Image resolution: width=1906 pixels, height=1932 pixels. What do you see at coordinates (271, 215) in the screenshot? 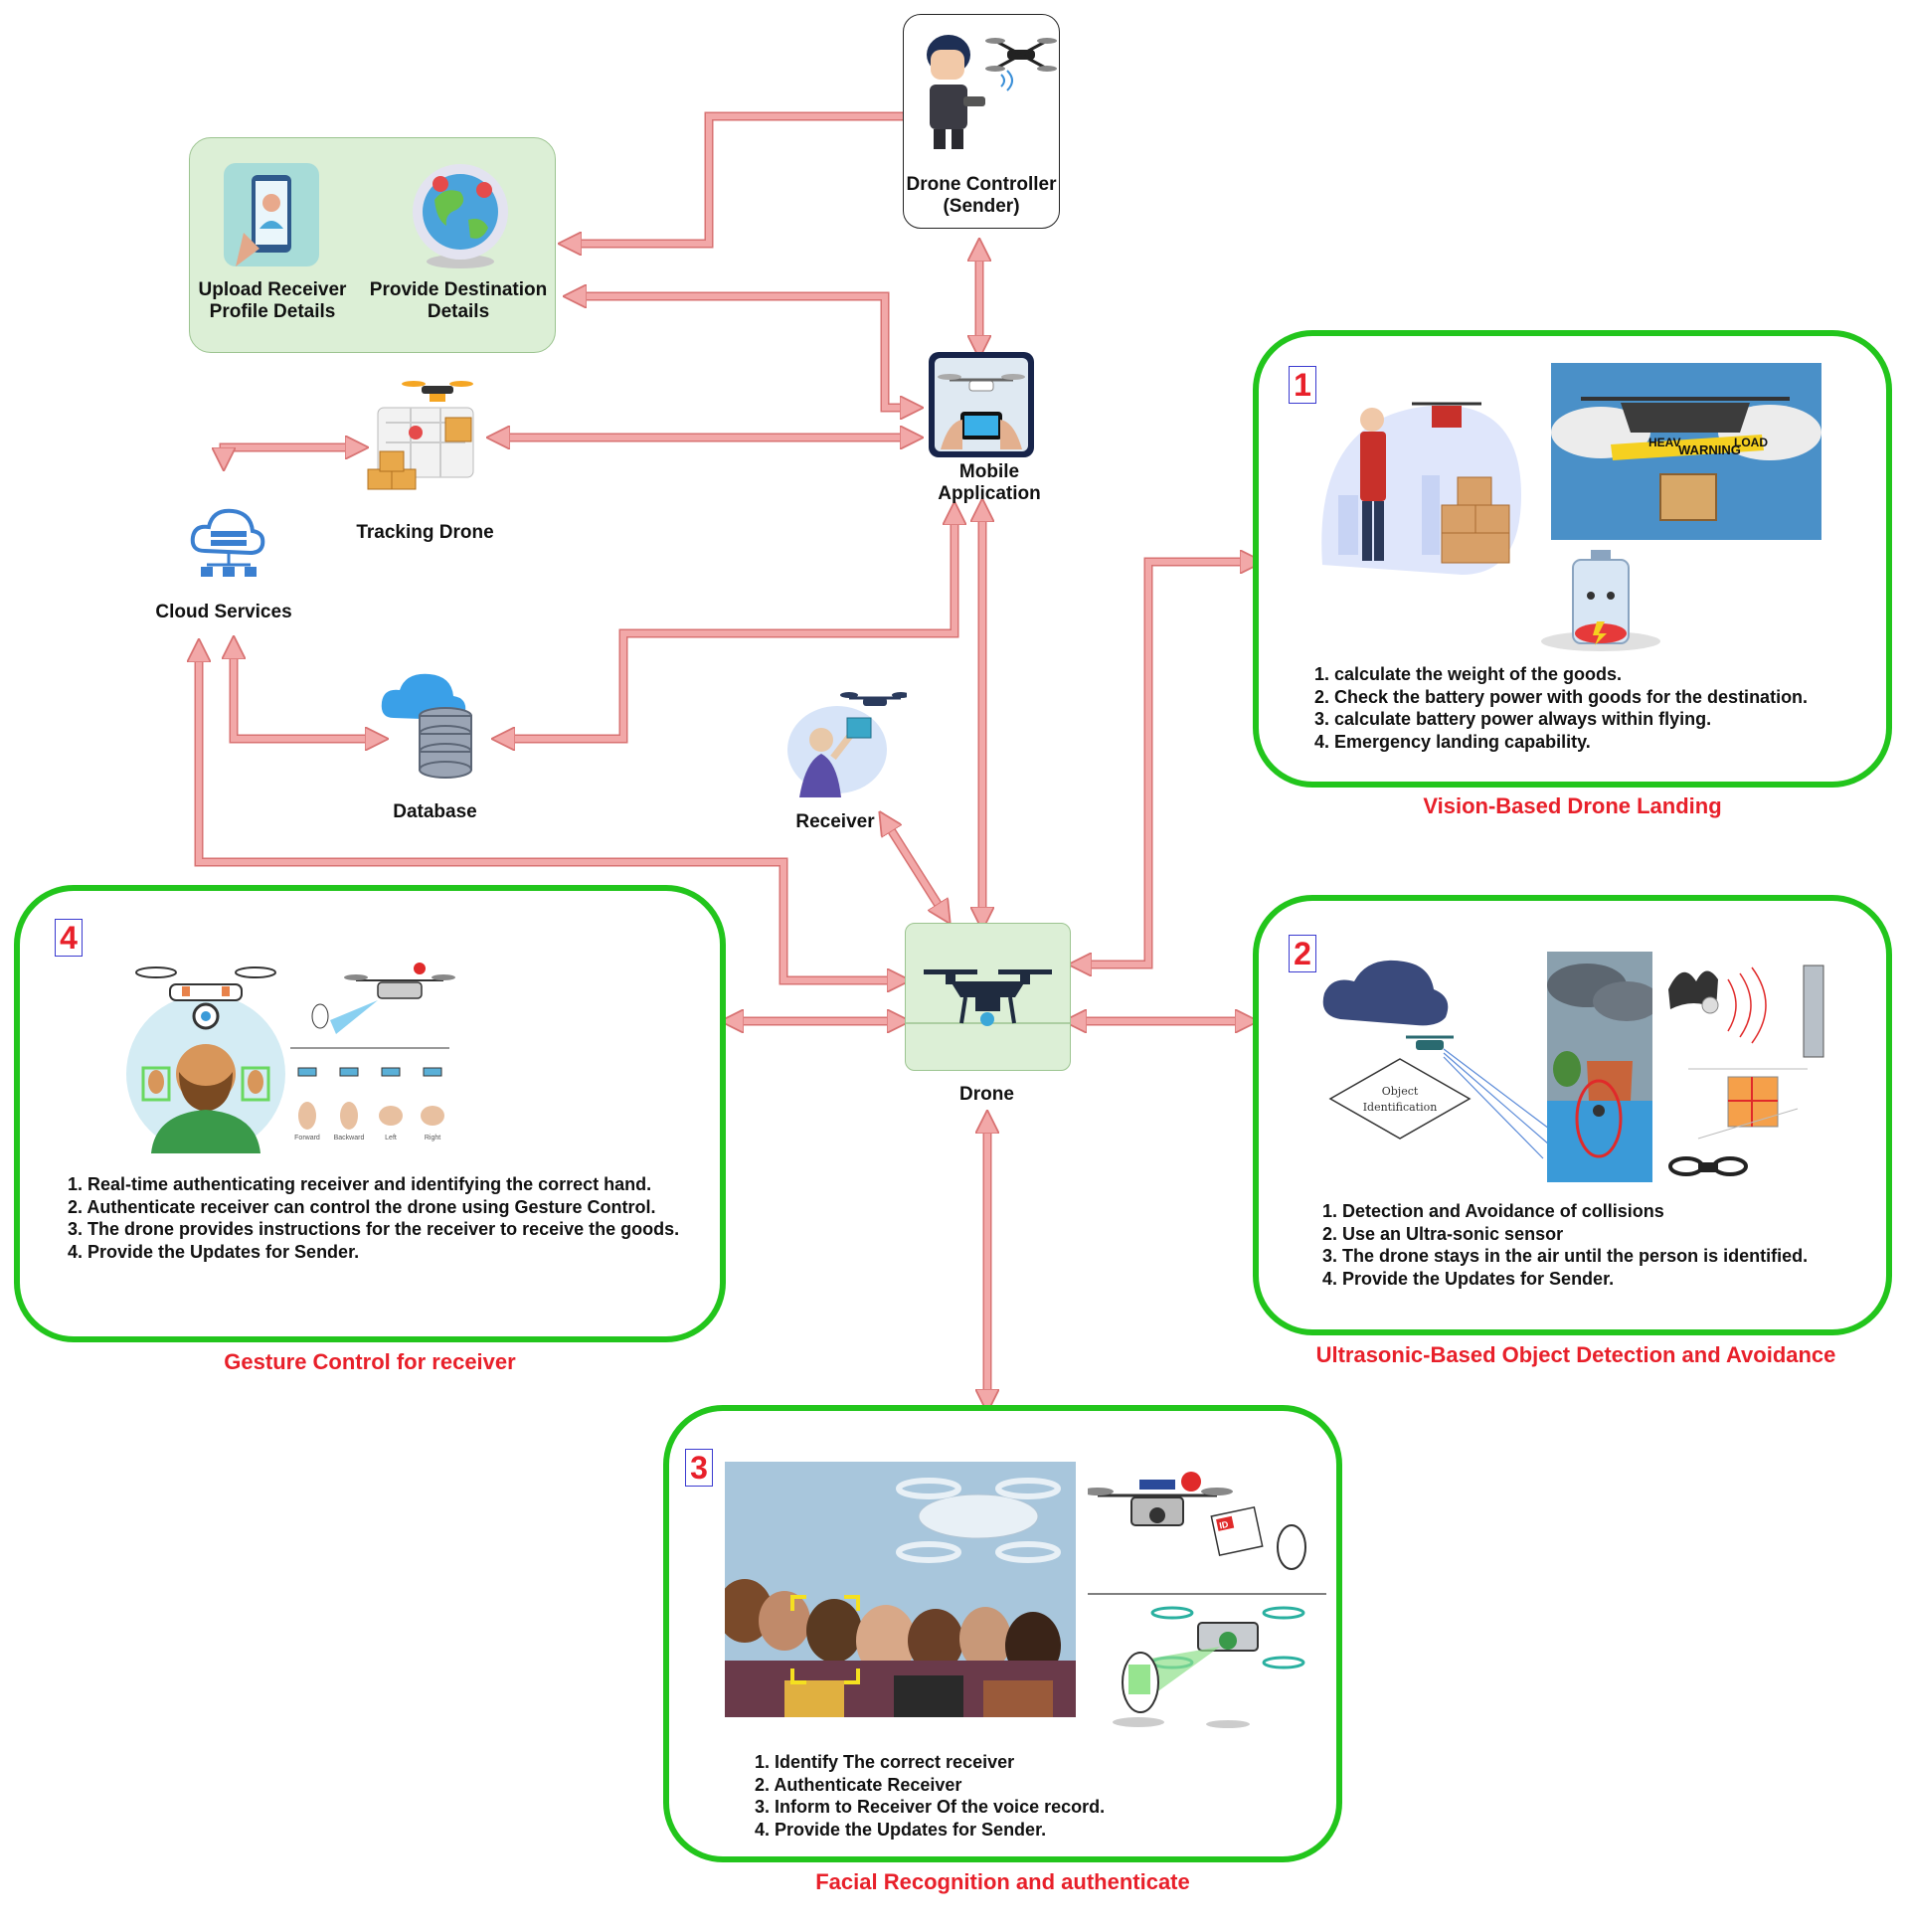
I see `upload-profile-icon` at bounding box center [271, 215].